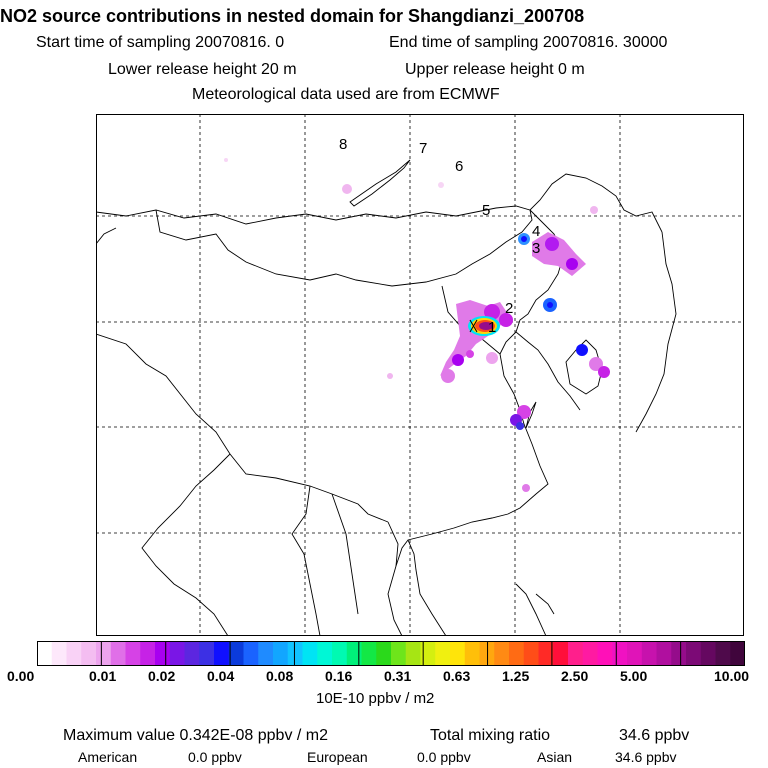 The image size is (768, 768). What do you see at coordinates (346, 94) in the screenshot?
I see `meteorological-data-label: Meteorological data used are from ECMWF` at bounding box center [346, 94].